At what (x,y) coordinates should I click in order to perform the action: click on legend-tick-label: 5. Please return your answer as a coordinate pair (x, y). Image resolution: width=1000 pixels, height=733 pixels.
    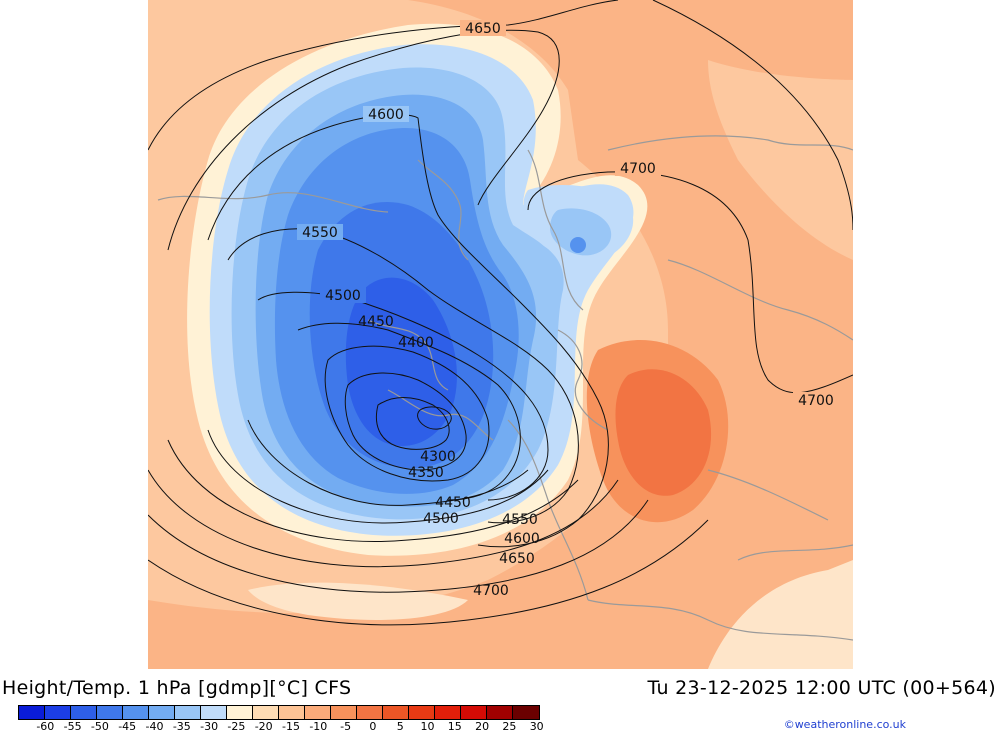
    Looking at the image, I should click on (400, 726).